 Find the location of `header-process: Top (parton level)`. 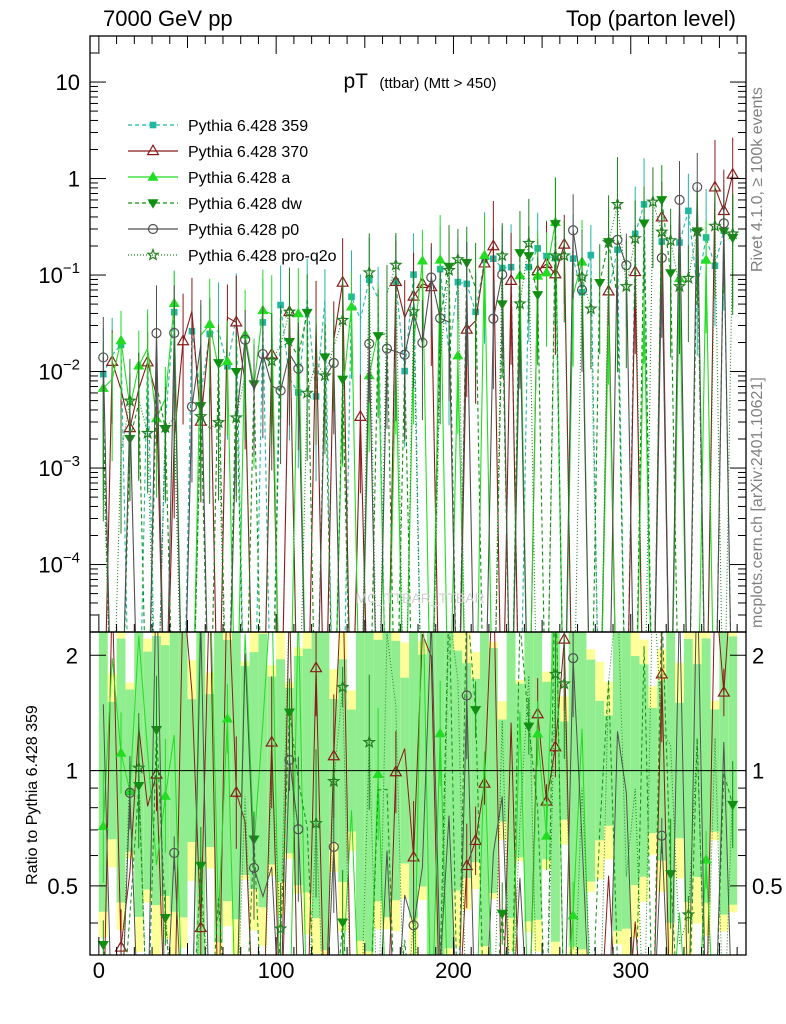

header-process: Top (parton level) is located at coordinates (651, 18).